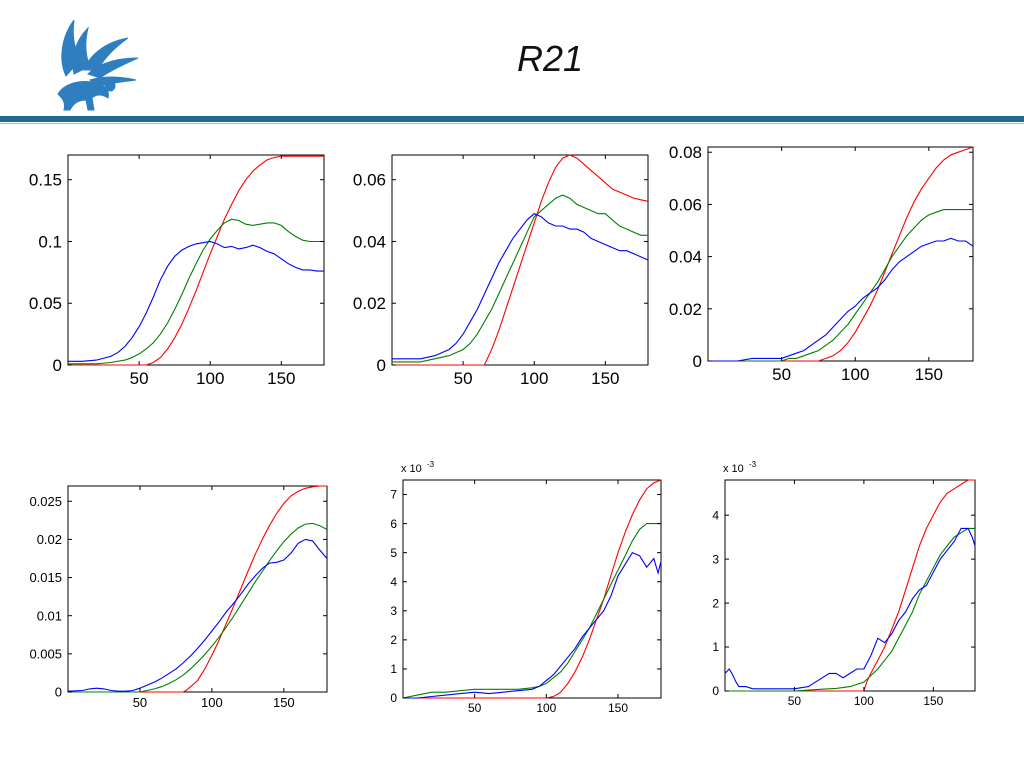  Describe the element at coordinates (49, 615) in the screenshot. I see `y-tick-label: 0.01` at that location.